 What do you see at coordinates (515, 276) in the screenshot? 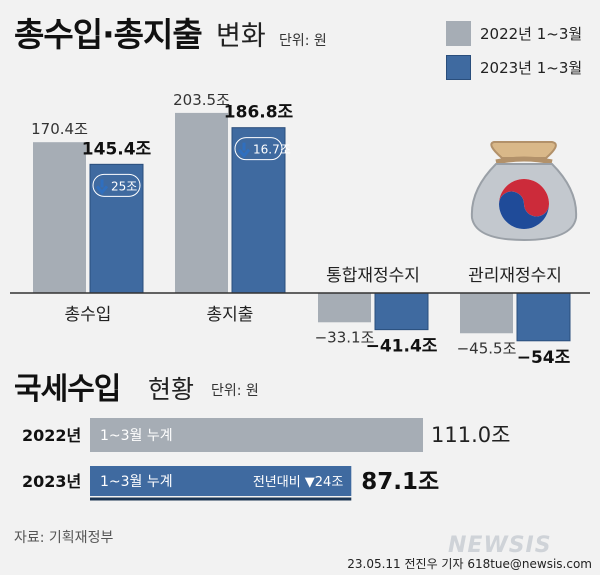
I see `category-label: 관리재정수지` at bounding box center [515, 276].